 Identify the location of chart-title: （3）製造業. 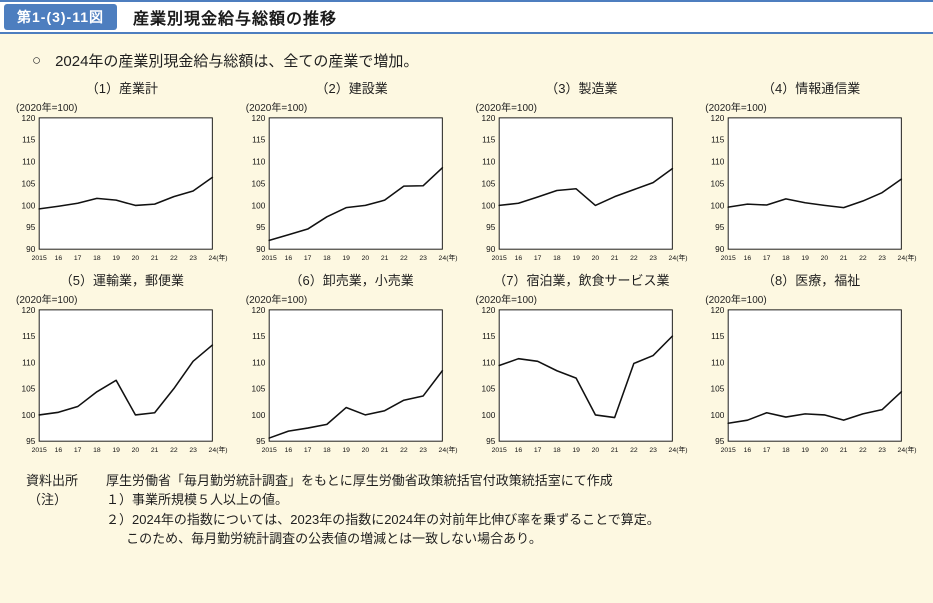
(581, 88).